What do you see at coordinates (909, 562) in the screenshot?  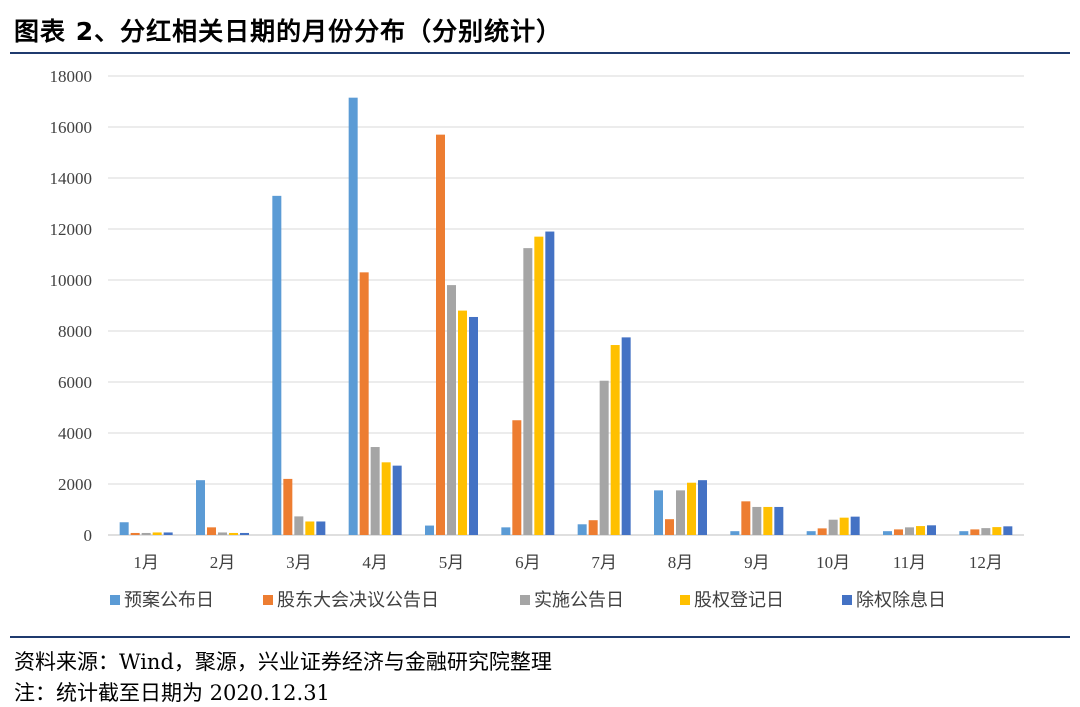 I see `x-tick-label: 11月` at bounding box center [909, 562].